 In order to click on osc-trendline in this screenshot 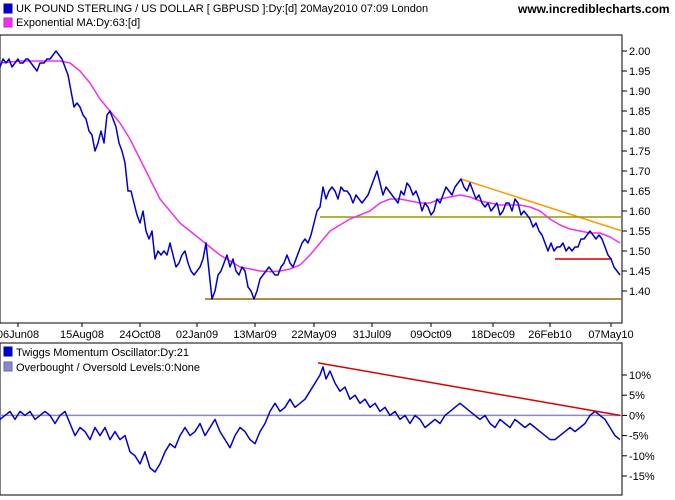, I will do `click(469, 389)`.